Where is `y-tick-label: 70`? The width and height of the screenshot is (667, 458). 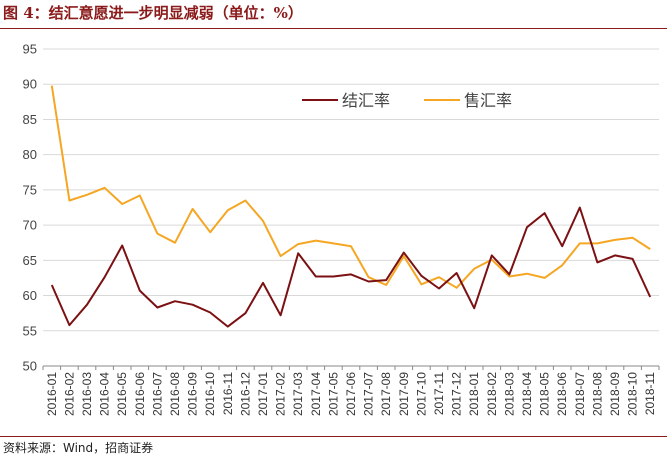
y-tick-label: 70 is located at coordinates (30, 225).